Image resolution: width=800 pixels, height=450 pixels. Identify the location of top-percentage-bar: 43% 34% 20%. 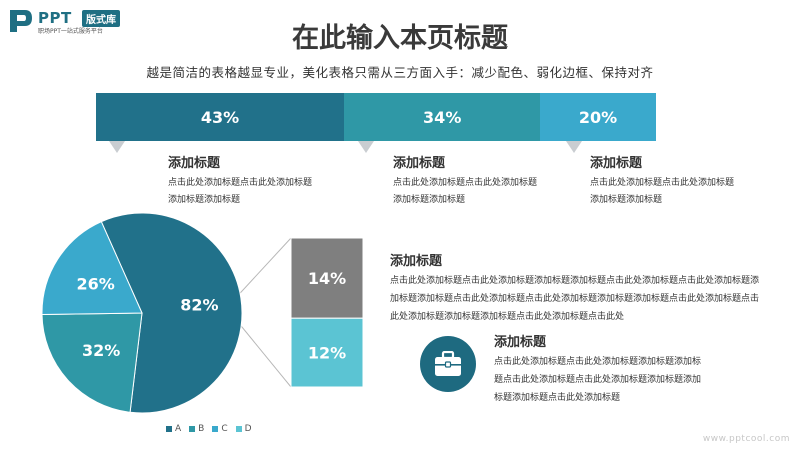
(376, 117).